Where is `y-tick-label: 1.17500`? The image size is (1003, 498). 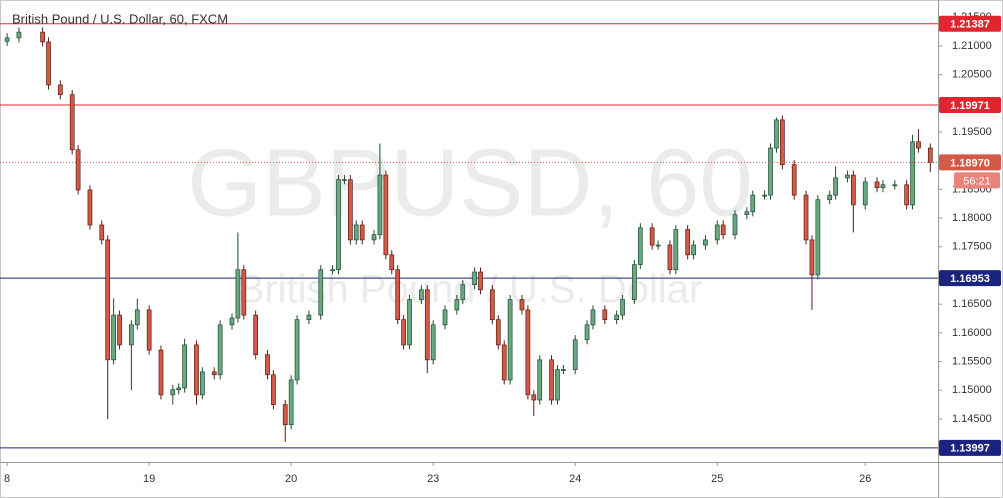 y-tick-label: 1.17500 is located at coordinates (972, 247).